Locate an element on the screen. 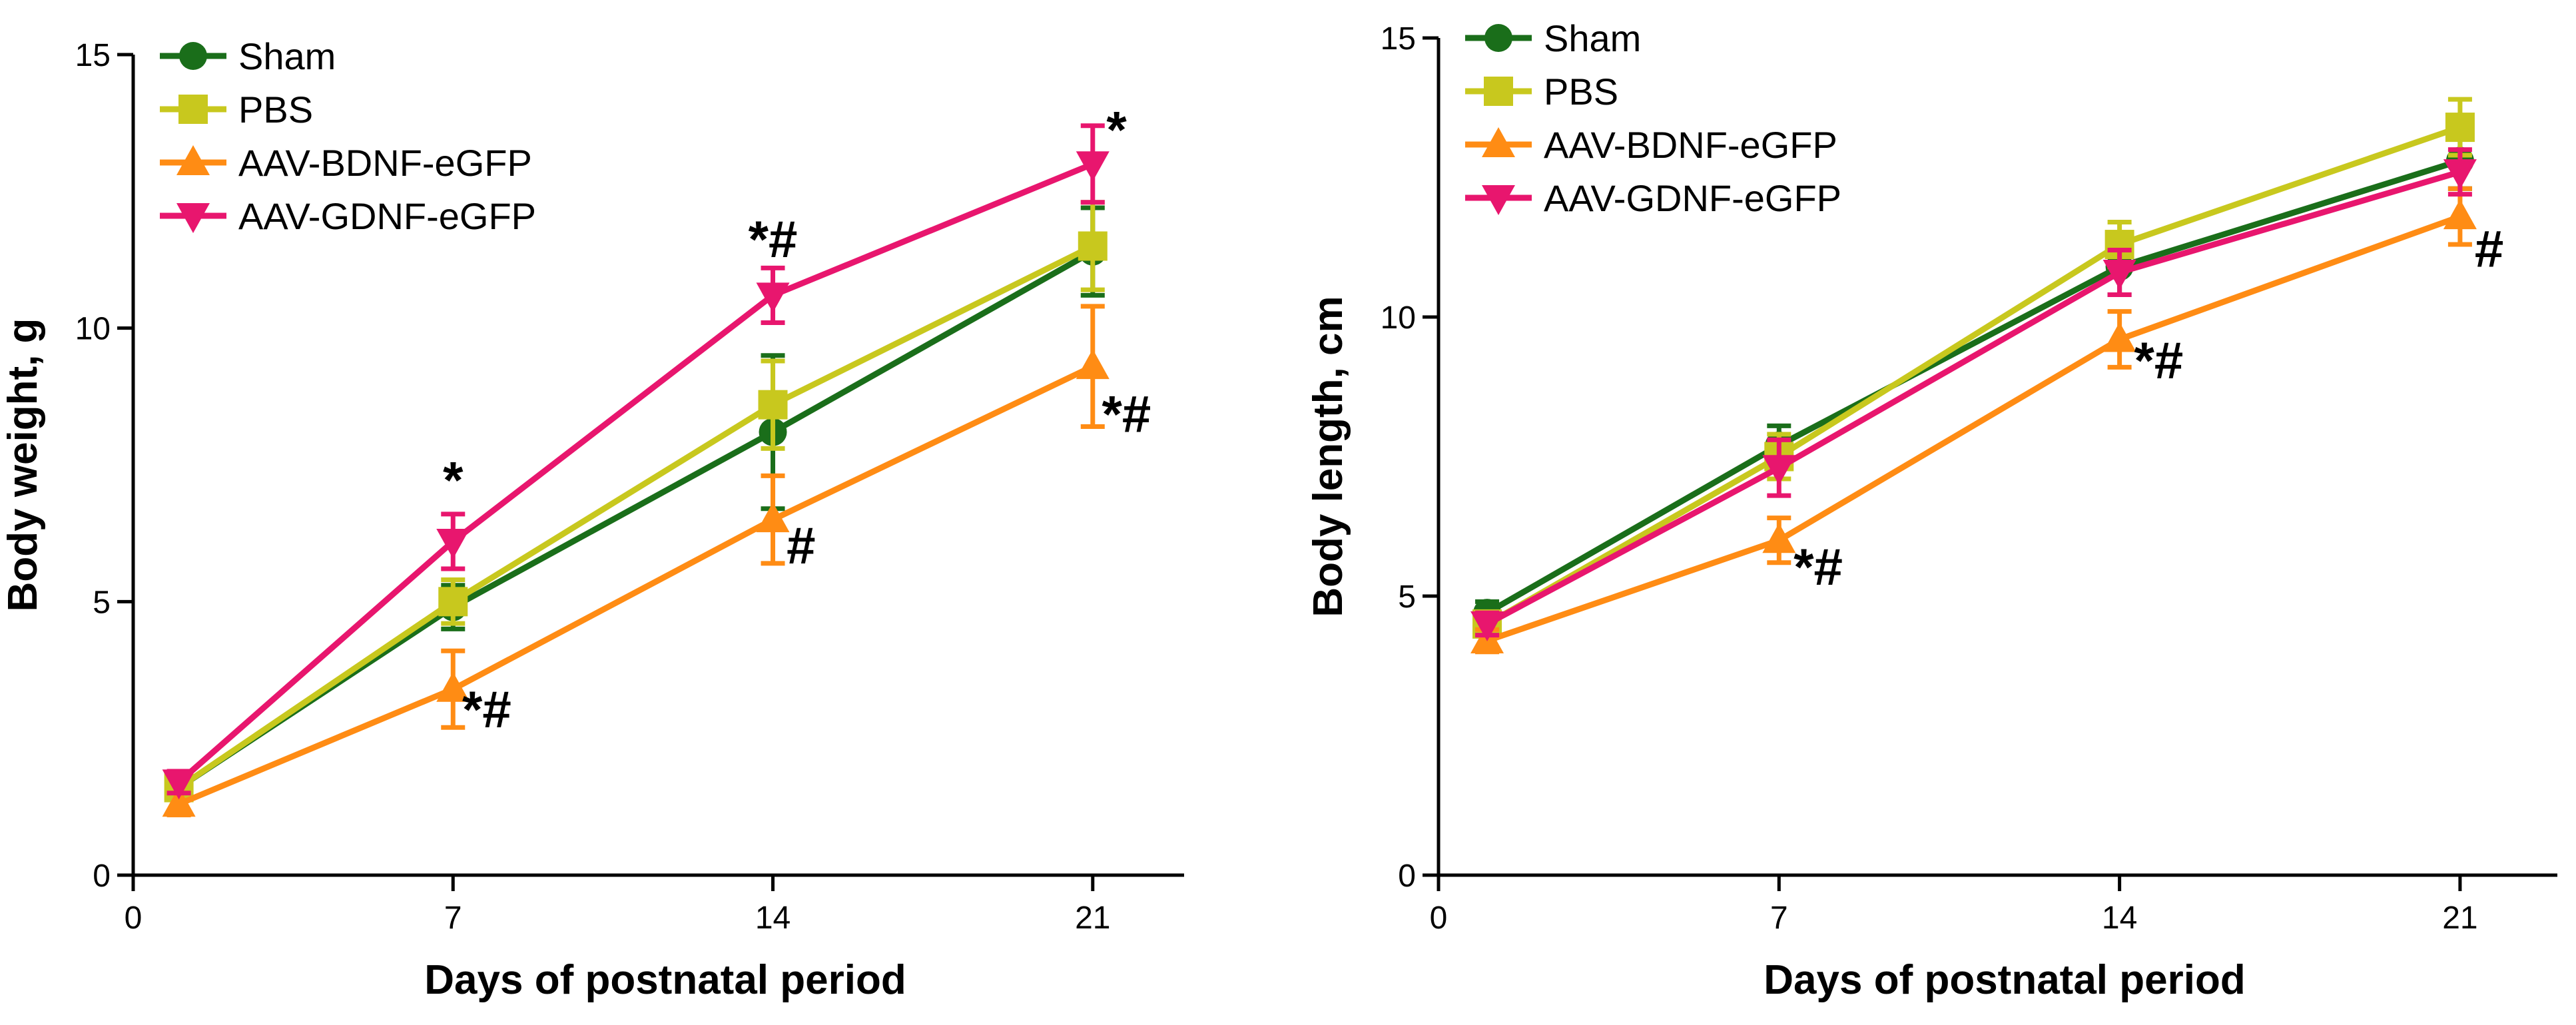 The width and height of the screenshot is (2576, 1025). y-axis-title: Body weight, g is located at coordinates (23, 465).